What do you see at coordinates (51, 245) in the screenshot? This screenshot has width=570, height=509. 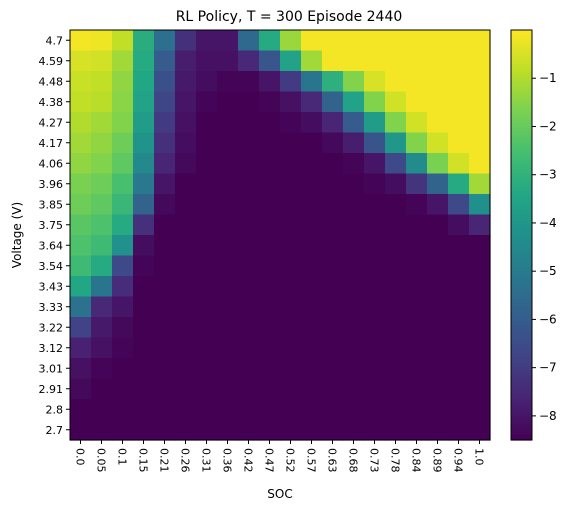 I see `y-tick-label: 3.64` at bounding box center [51, 245].